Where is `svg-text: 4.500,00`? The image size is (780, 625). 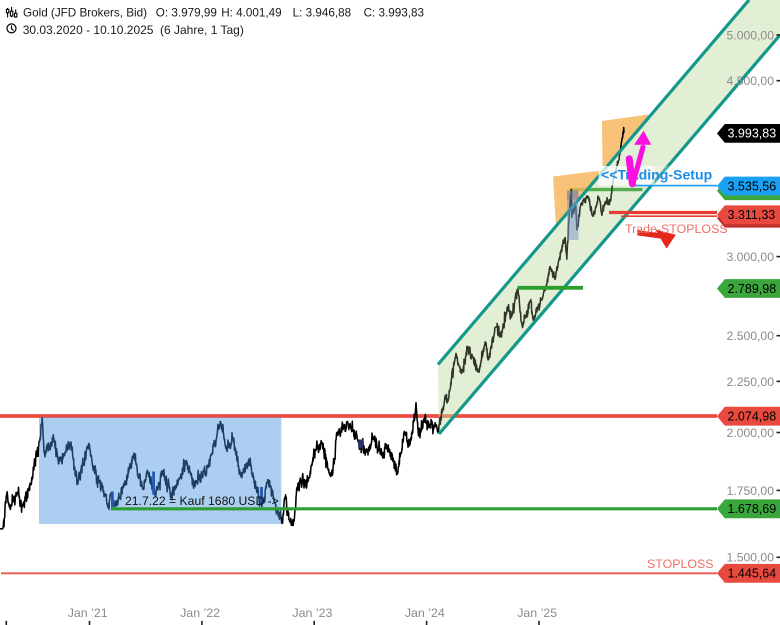 svg-text: 4.500,00 is located at coordinates (751, 81).